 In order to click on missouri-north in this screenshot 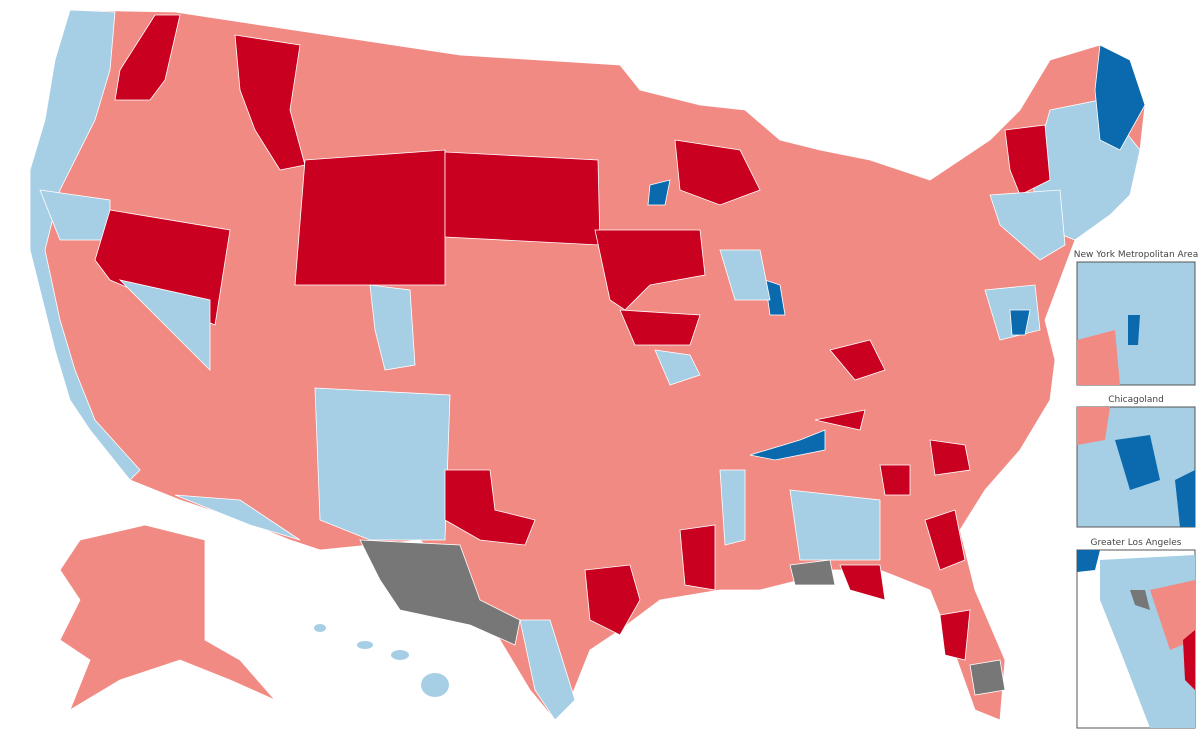, I will do `click(660, 327)`.